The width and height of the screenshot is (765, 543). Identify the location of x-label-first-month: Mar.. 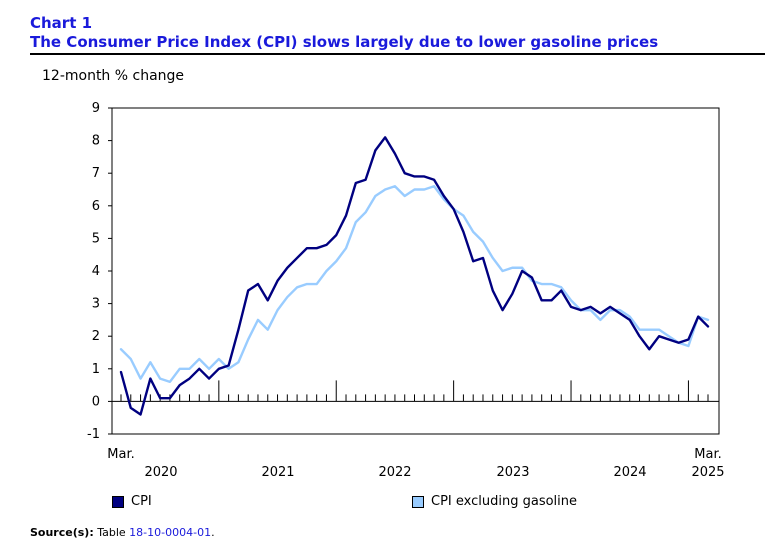
(120, 454).